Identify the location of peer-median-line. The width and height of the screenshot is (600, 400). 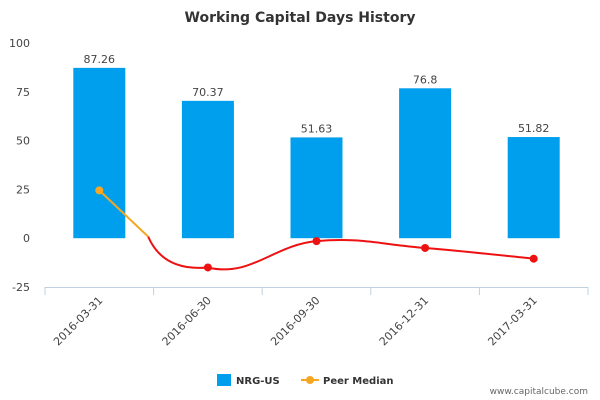
(370, 255).